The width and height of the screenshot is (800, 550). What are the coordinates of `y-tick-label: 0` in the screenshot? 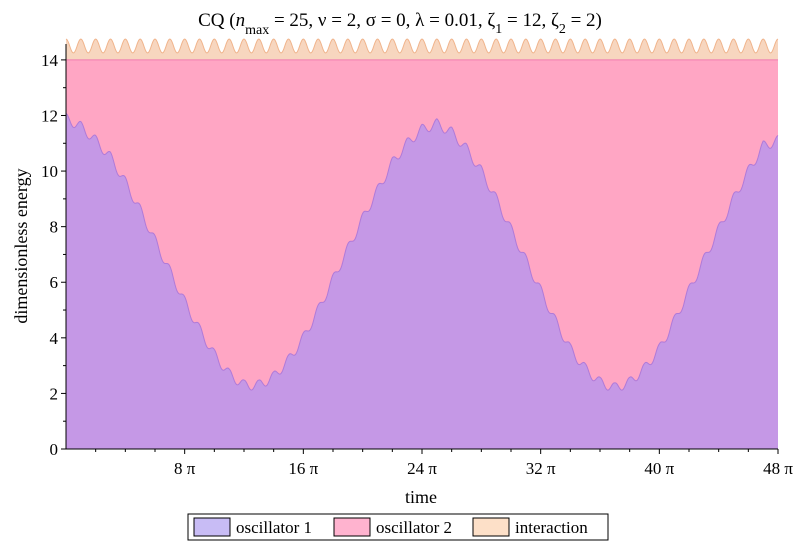 It's located at (54, 449).